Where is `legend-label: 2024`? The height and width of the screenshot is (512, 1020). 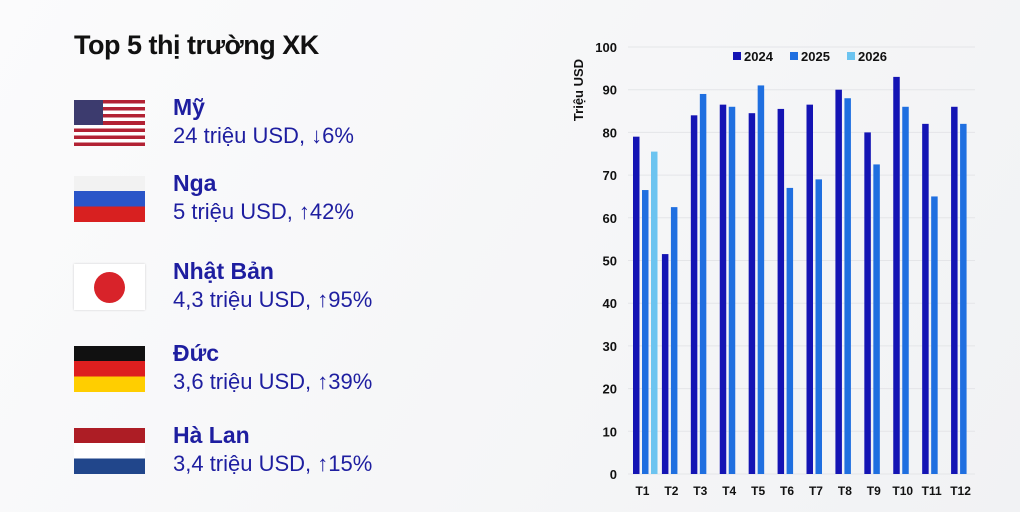
legend-label: 2024 is located at coordinates (759, 56).